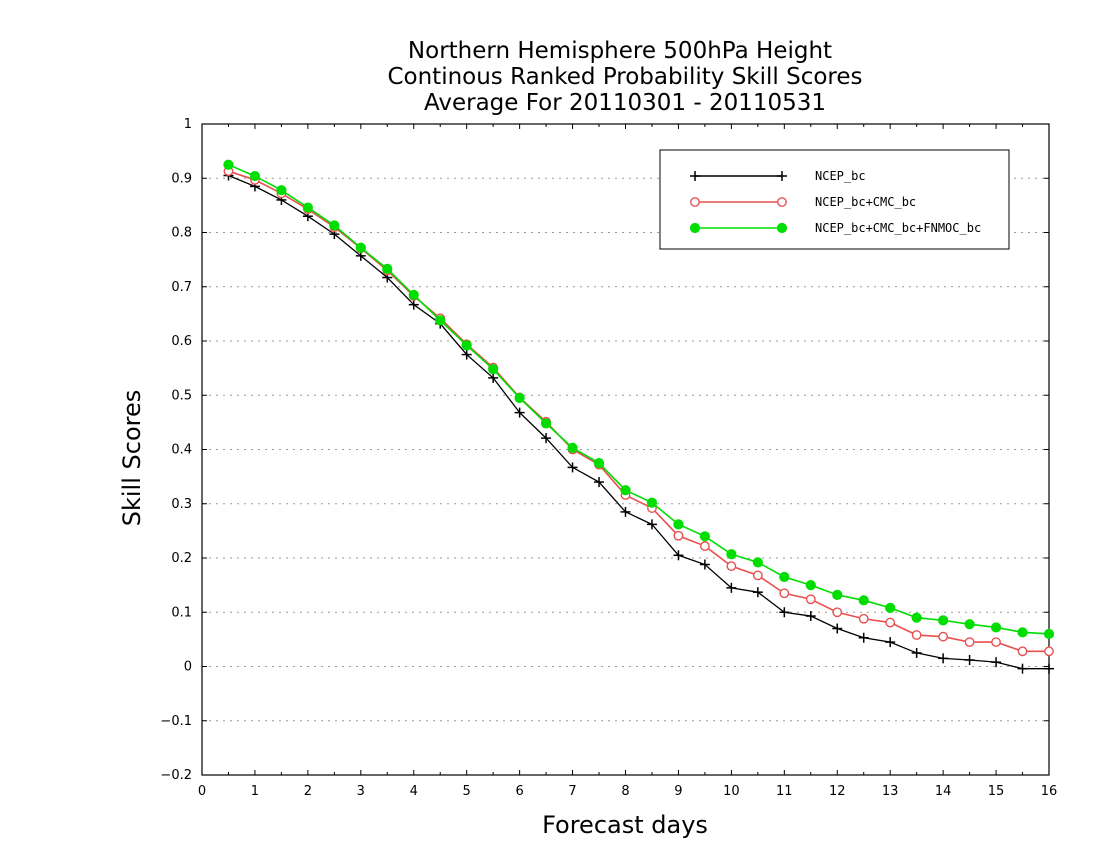 The image size is (1100, 850). Describe the element at coordinates (865, 202) in the screenshot. I see `legend-label: NCEP_bc+CMC_bc` at that location.